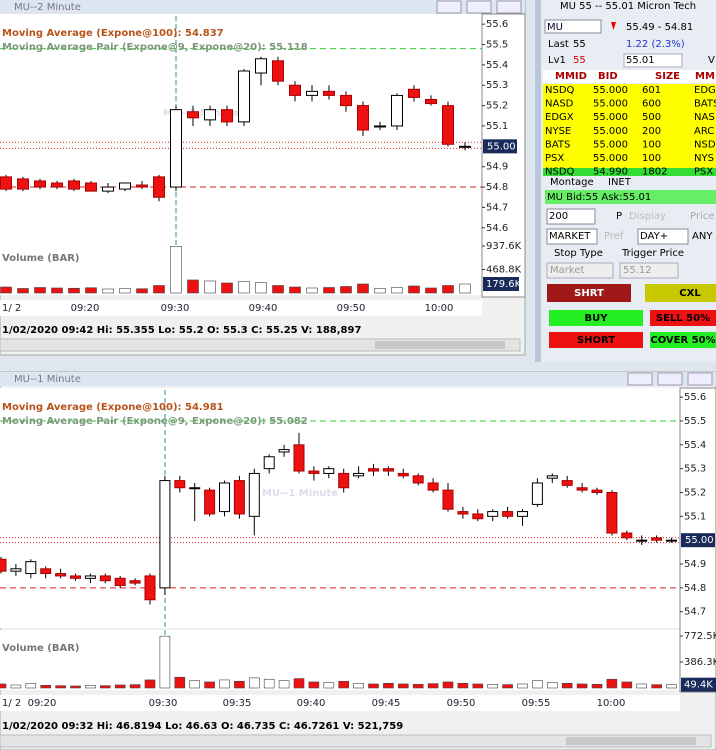 This screenshot has width=716, height=750. Describe the element at coordinates (497, 24) in the screenshot. I see `y-tick-label: 55.6` at that location.